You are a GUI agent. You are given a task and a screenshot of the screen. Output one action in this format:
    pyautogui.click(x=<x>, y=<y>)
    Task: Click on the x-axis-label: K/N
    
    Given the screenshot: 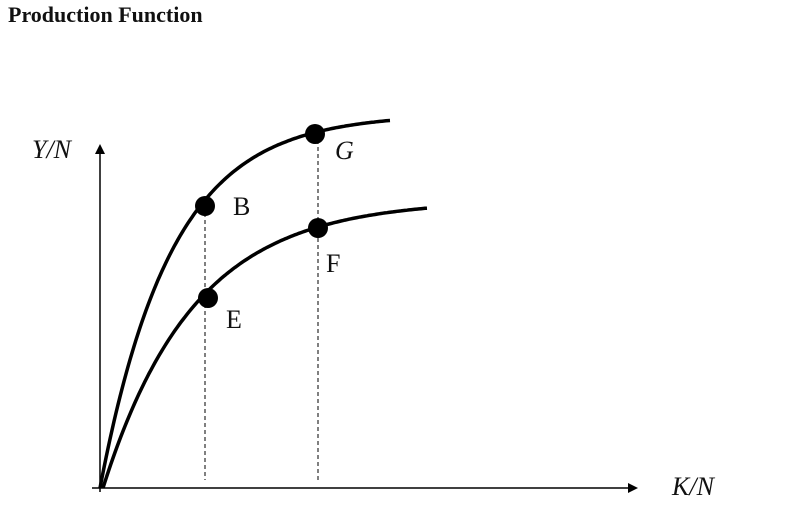 What is the action you would take?
    pyautogui.click(x=693, y=486)
    